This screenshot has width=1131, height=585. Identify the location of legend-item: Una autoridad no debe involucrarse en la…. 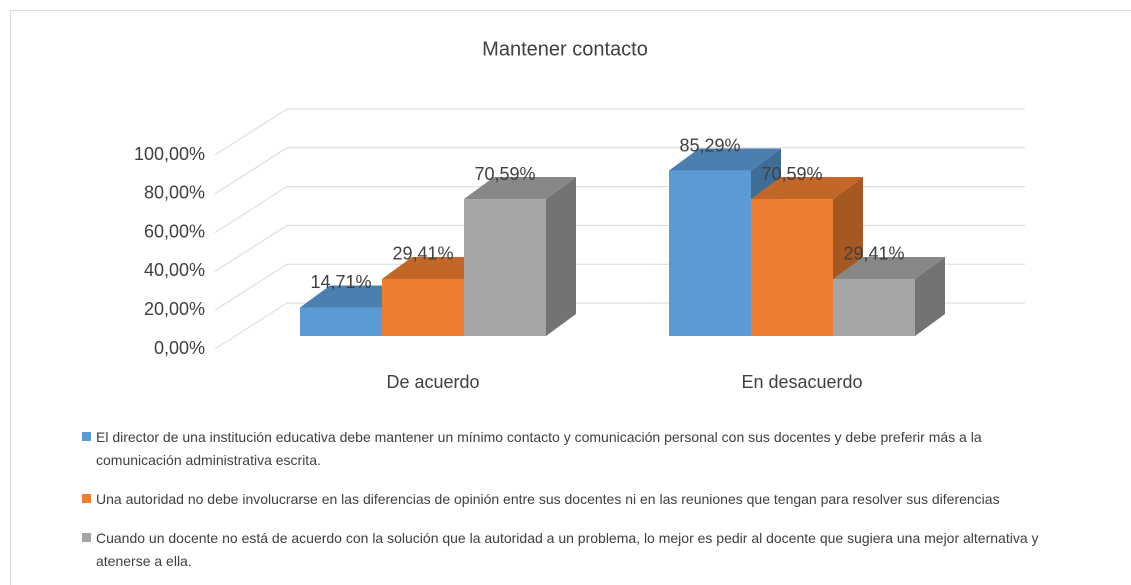
(574, 499).